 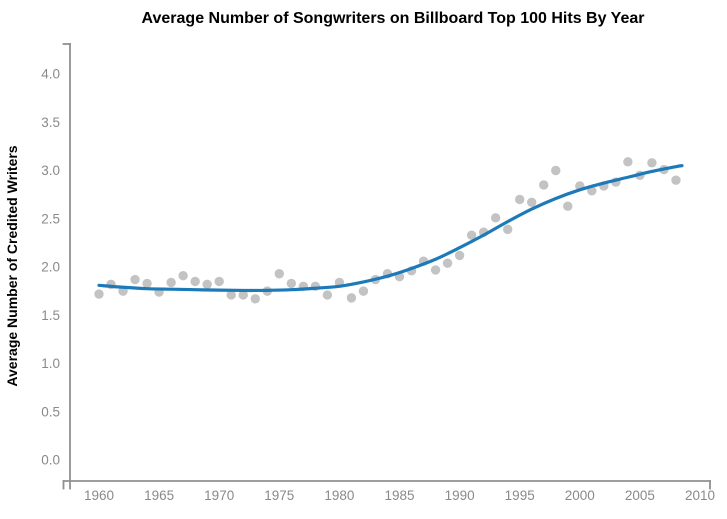 What do you see at coordinates (50, 460) in the screenshot?
I see `y-tick-label: 0.0` at bounding box center [50, 460].